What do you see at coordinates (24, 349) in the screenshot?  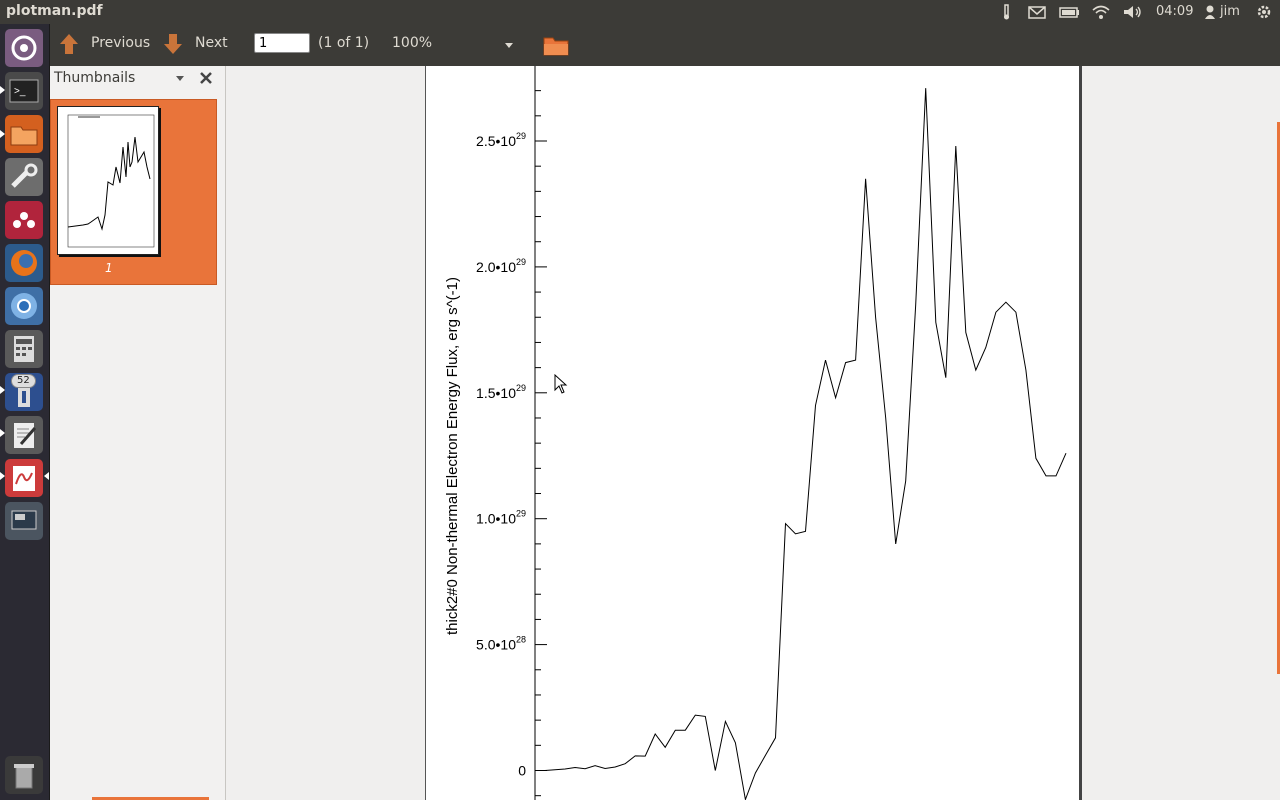 I see `calculator-icon` at bounding box center [24, 349].